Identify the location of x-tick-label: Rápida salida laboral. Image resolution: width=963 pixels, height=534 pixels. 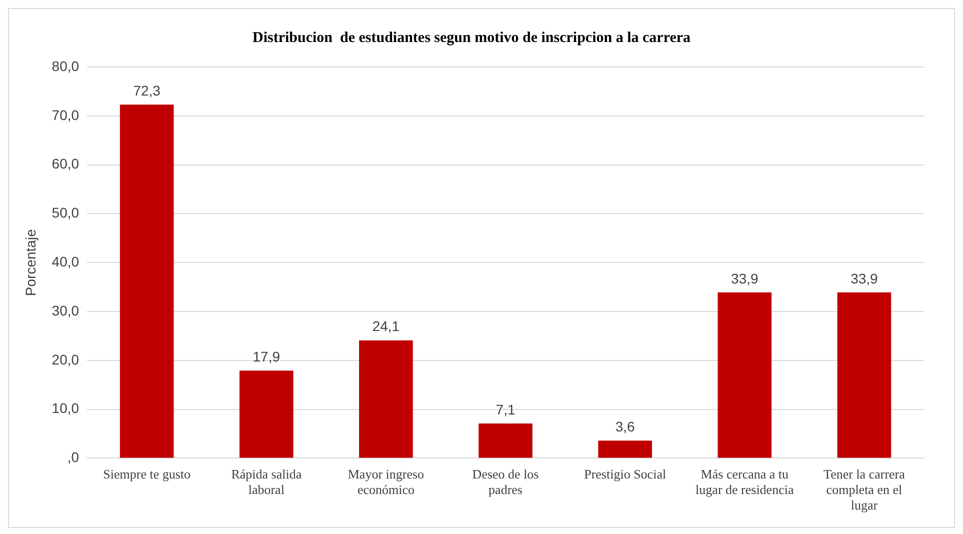
(266, 482).